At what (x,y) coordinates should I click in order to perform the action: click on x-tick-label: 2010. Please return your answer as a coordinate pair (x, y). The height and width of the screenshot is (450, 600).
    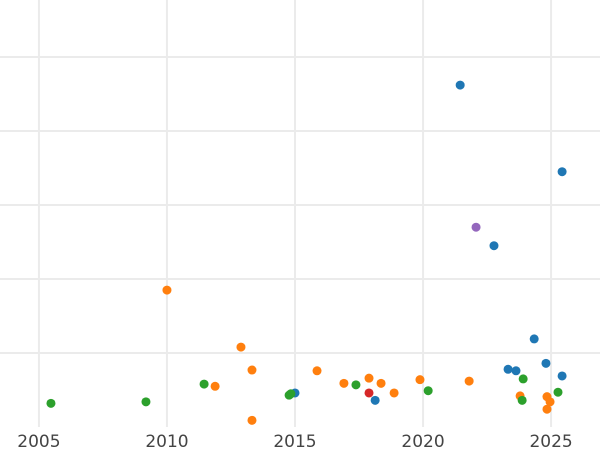
    Looking at the image, I should click on (166, 441).